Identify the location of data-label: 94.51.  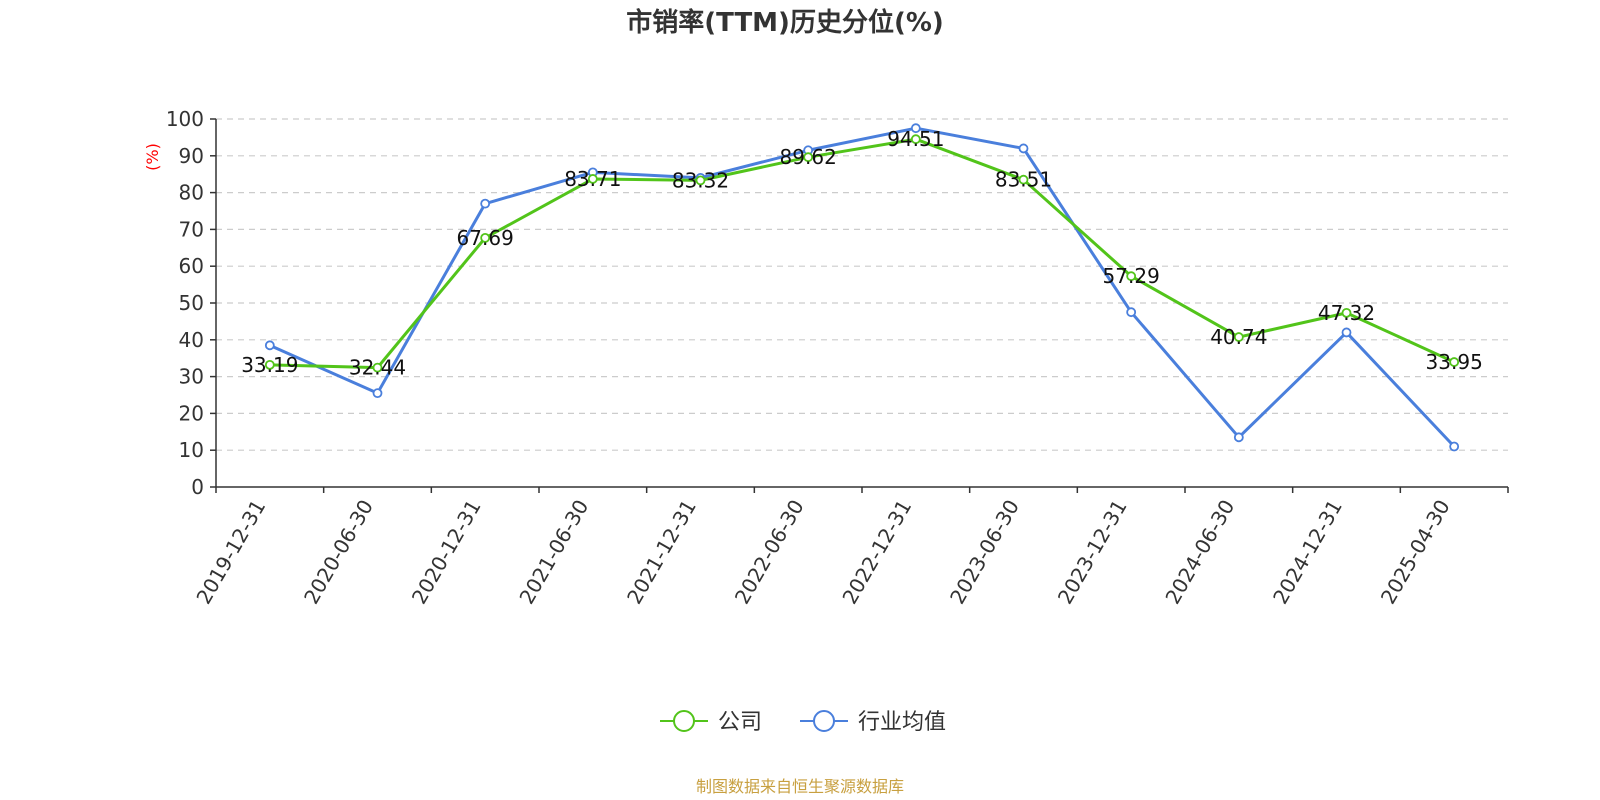
(915, 139).